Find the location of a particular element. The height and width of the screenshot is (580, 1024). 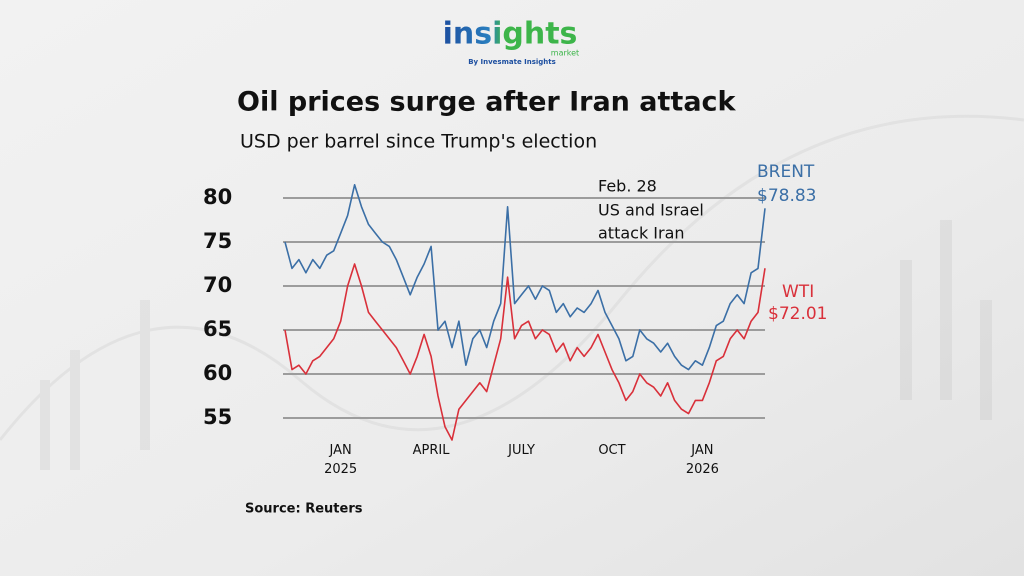

x-tick-label: JAN 2026 is located at coordinates (702, 460).